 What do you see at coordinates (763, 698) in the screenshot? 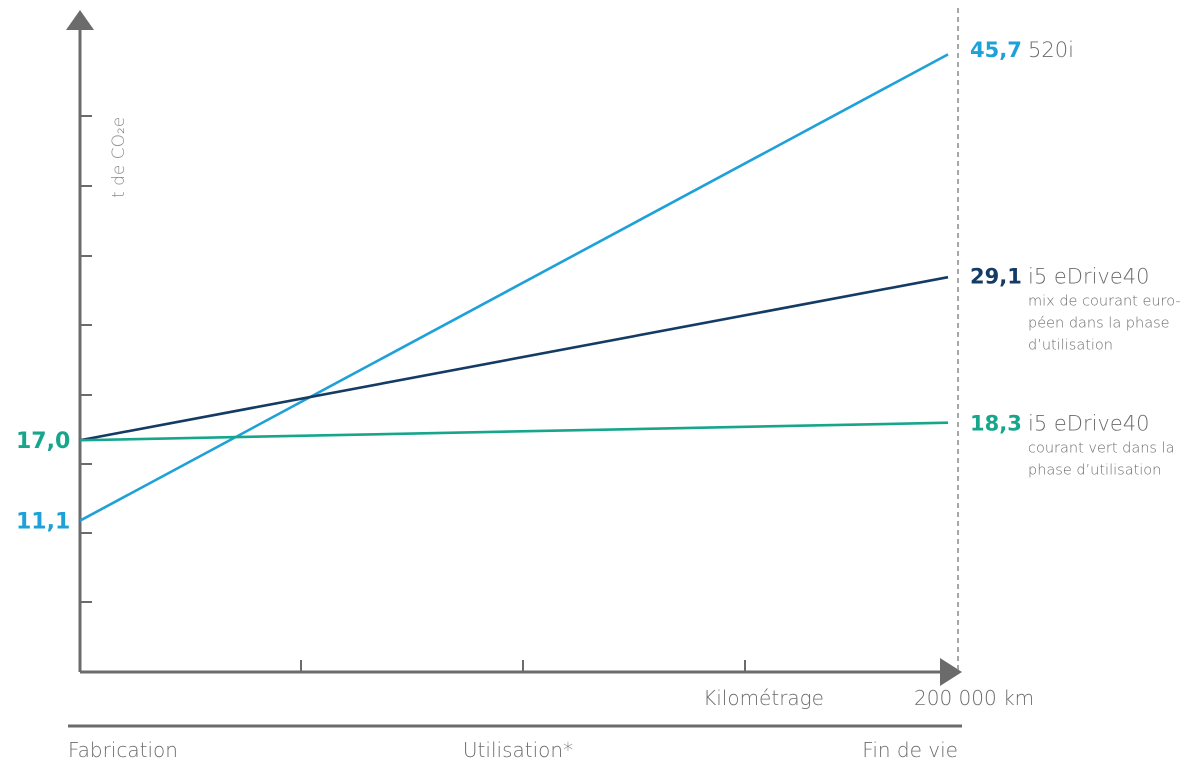
I see `x-axis-label: Kilométrage` at bounding box center [763, 698].